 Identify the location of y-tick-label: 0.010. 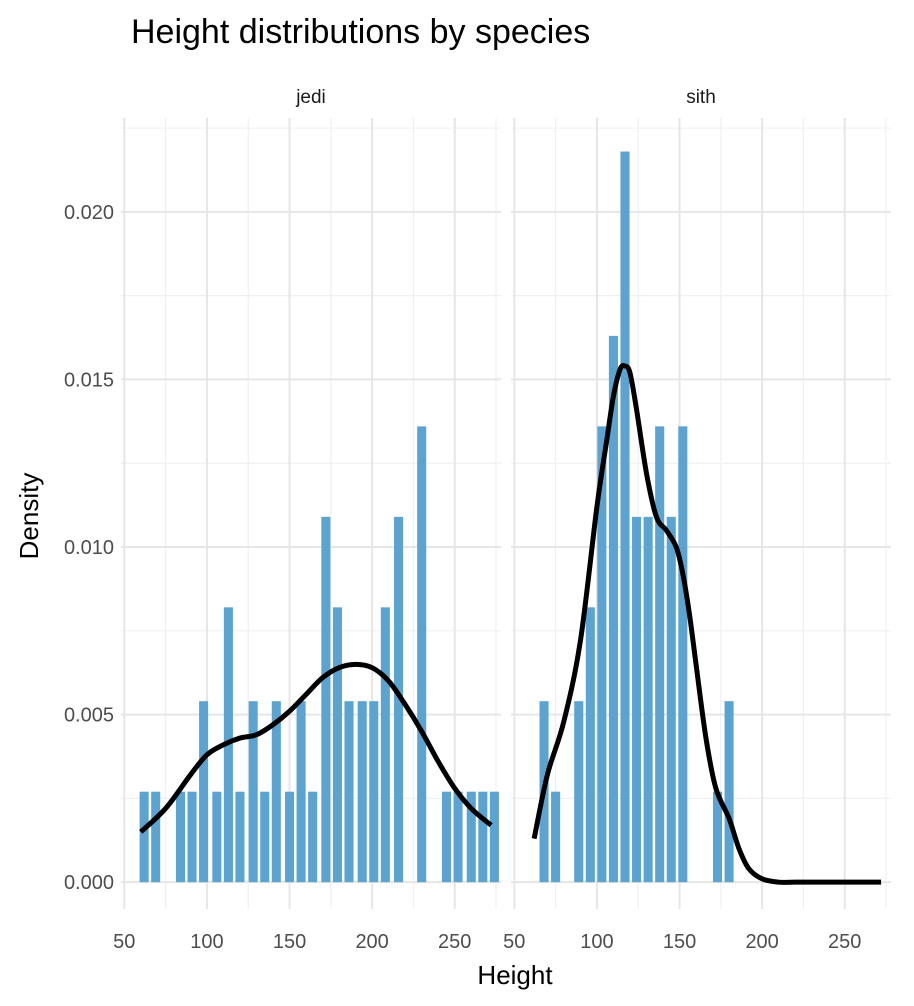
(89, 548).